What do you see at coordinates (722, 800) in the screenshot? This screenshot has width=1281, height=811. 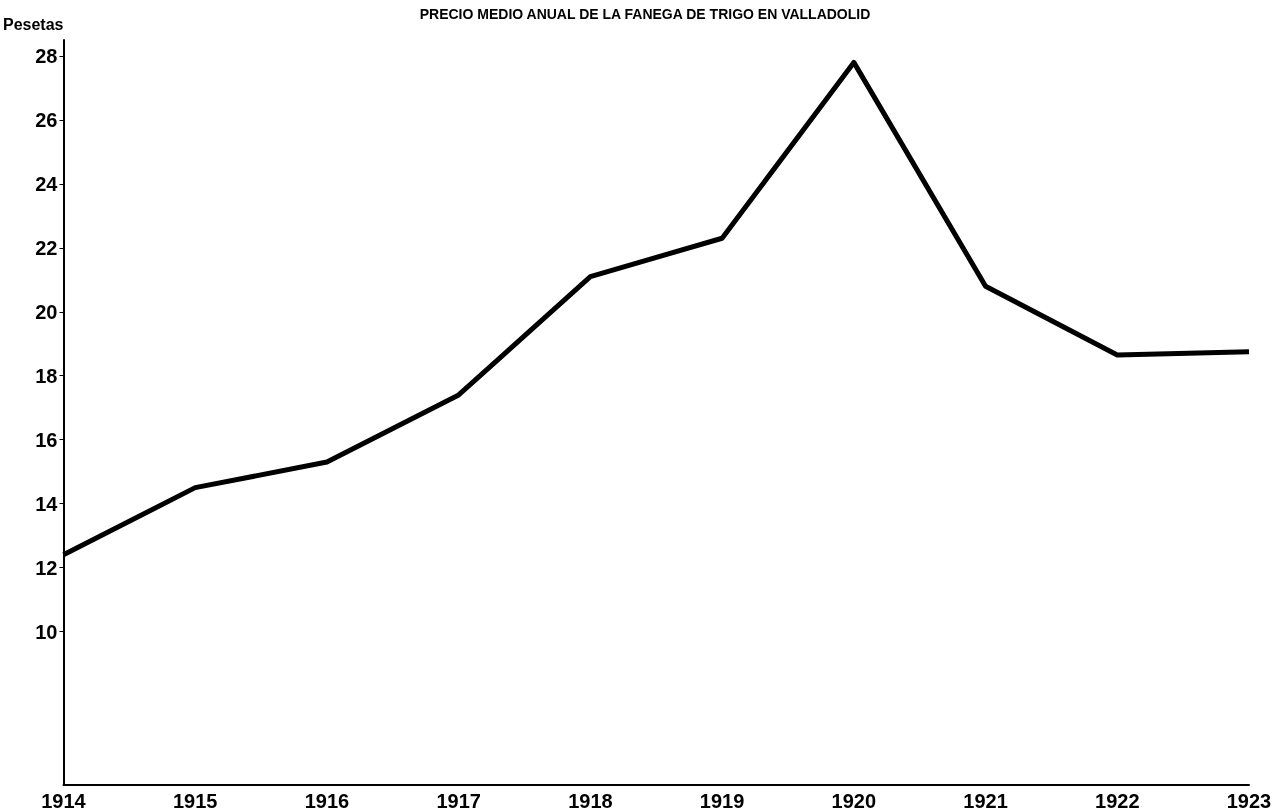 I see `x-tick-label: 1919` at bounding box center [722, 800].